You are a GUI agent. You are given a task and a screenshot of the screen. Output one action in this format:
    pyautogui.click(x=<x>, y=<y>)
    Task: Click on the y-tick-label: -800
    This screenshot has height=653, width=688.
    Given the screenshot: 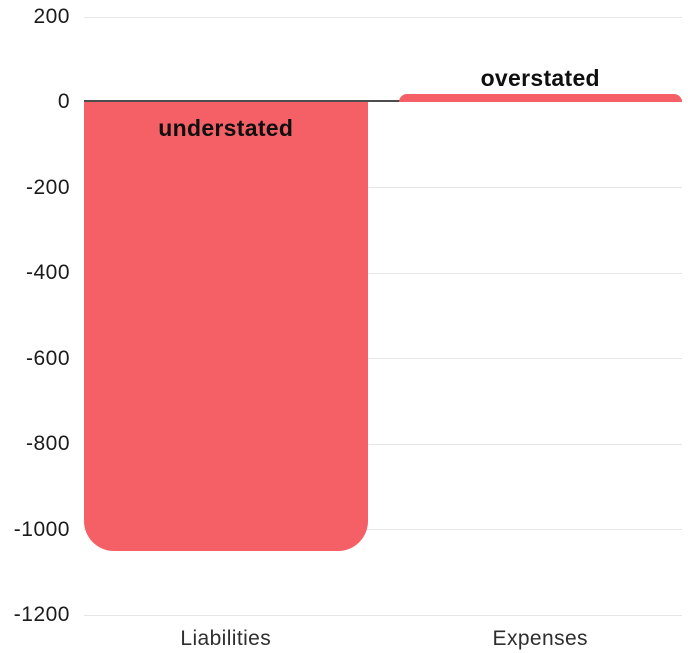 What is the action you would take?
    pyautogui.click(x=47, y=444)
    